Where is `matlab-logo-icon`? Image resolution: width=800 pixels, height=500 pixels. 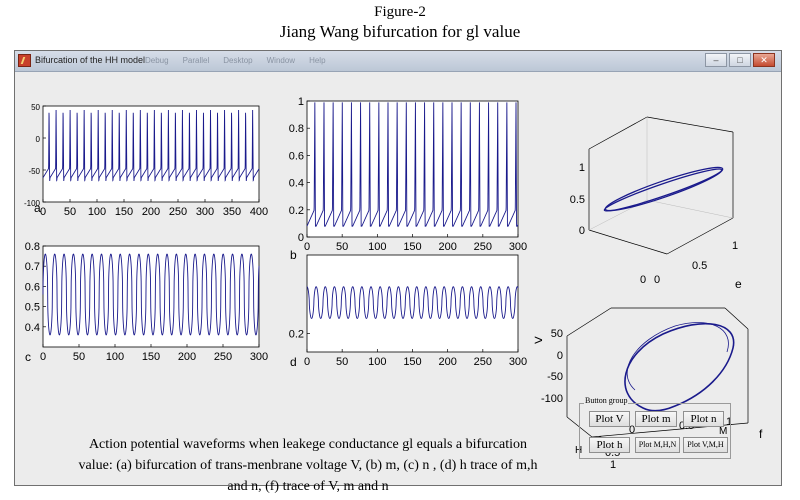 matlab-logo-icon is located at coordinates (24, 60).